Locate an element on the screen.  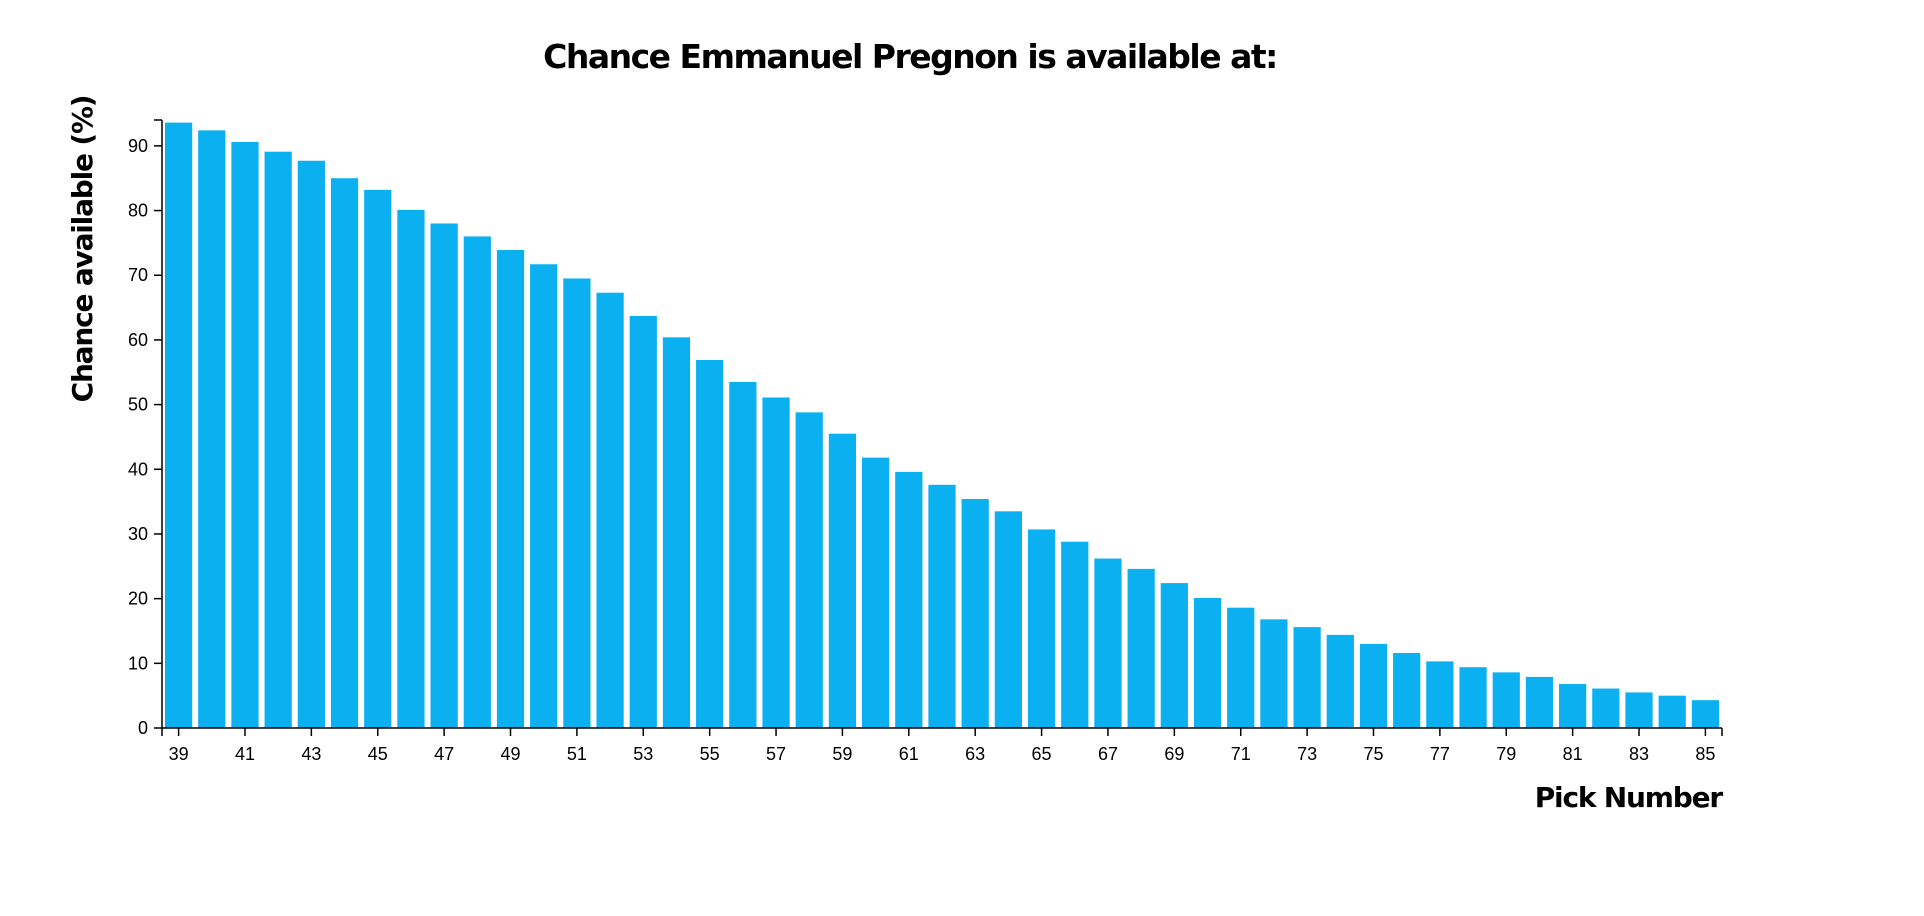
y-tick-label-30: 30 is located at coordinates (138, 534).